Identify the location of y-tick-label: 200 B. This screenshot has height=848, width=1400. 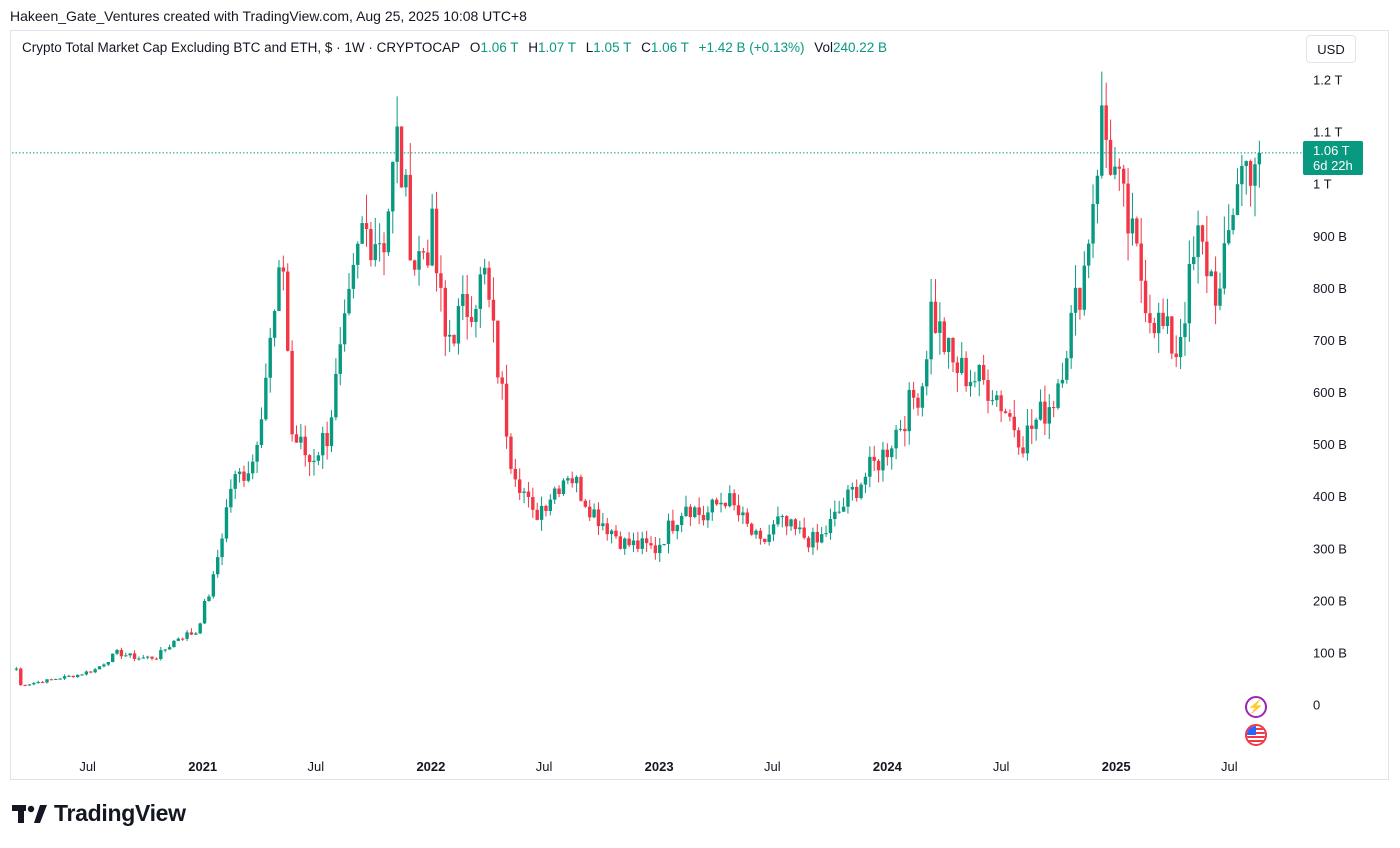
(1330, 600).